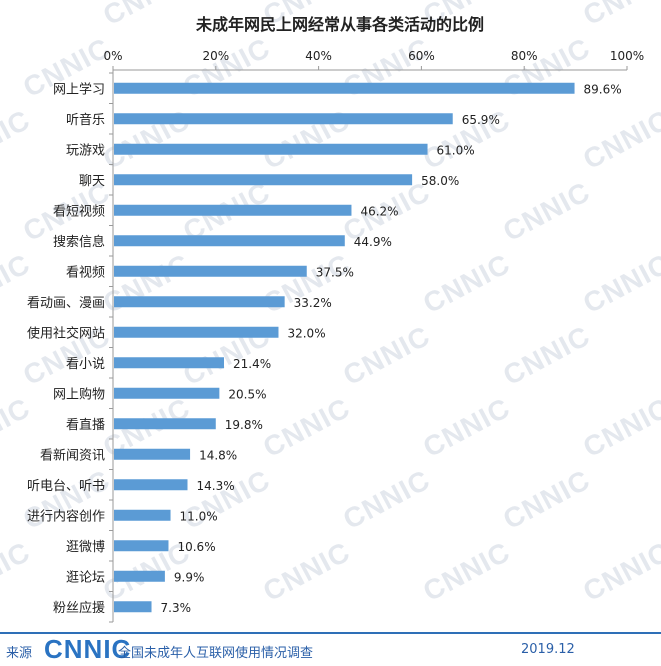 The image size is (661, 666). I want to click on category-label: 看小说, so click(85, 364).